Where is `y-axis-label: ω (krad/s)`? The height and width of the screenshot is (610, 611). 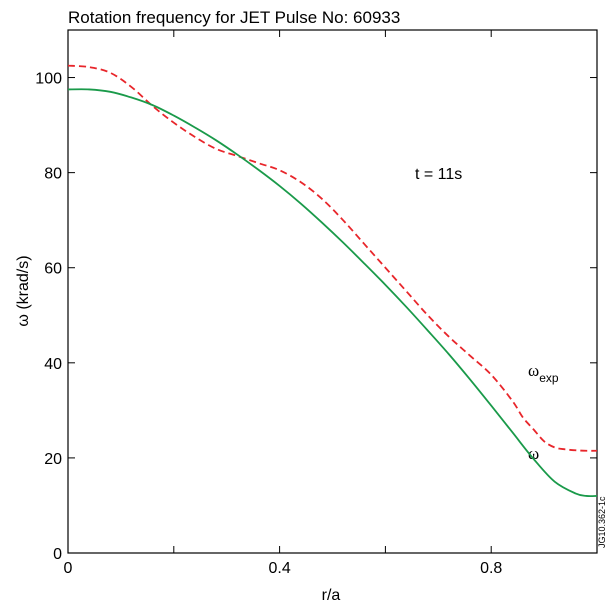
y-axis-label: ω (krad/s) is located at coordinates (23, 290).